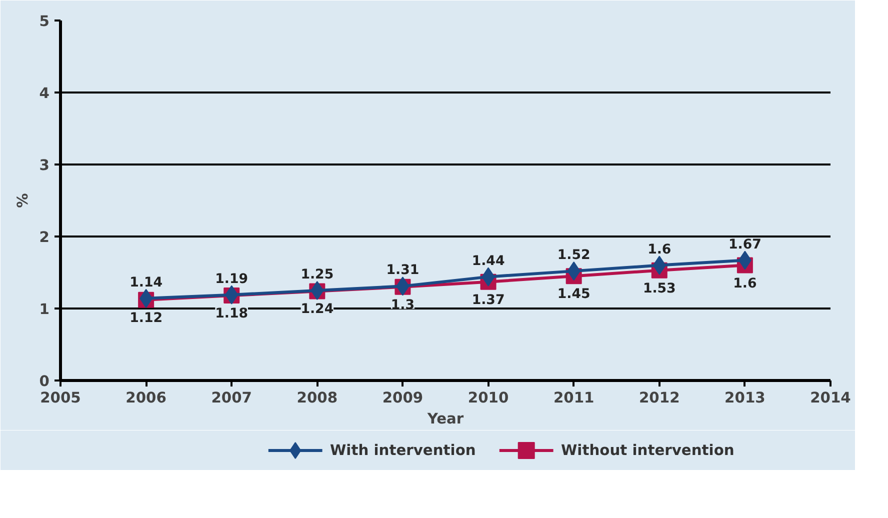 The width and height of the screenshot is (888, 518). Describe the element at coordinates (146, 398) in the screenshot. I see `x-tick-label: 2006` at that location.